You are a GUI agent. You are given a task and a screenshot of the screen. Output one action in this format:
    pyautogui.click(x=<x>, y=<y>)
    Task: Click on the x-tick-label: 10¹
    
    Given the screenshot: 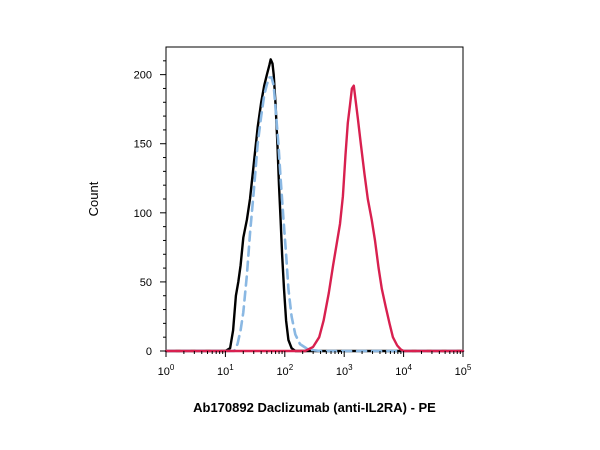 What is the action you would take?
    pyautogui.click(x=225, y=370)
    